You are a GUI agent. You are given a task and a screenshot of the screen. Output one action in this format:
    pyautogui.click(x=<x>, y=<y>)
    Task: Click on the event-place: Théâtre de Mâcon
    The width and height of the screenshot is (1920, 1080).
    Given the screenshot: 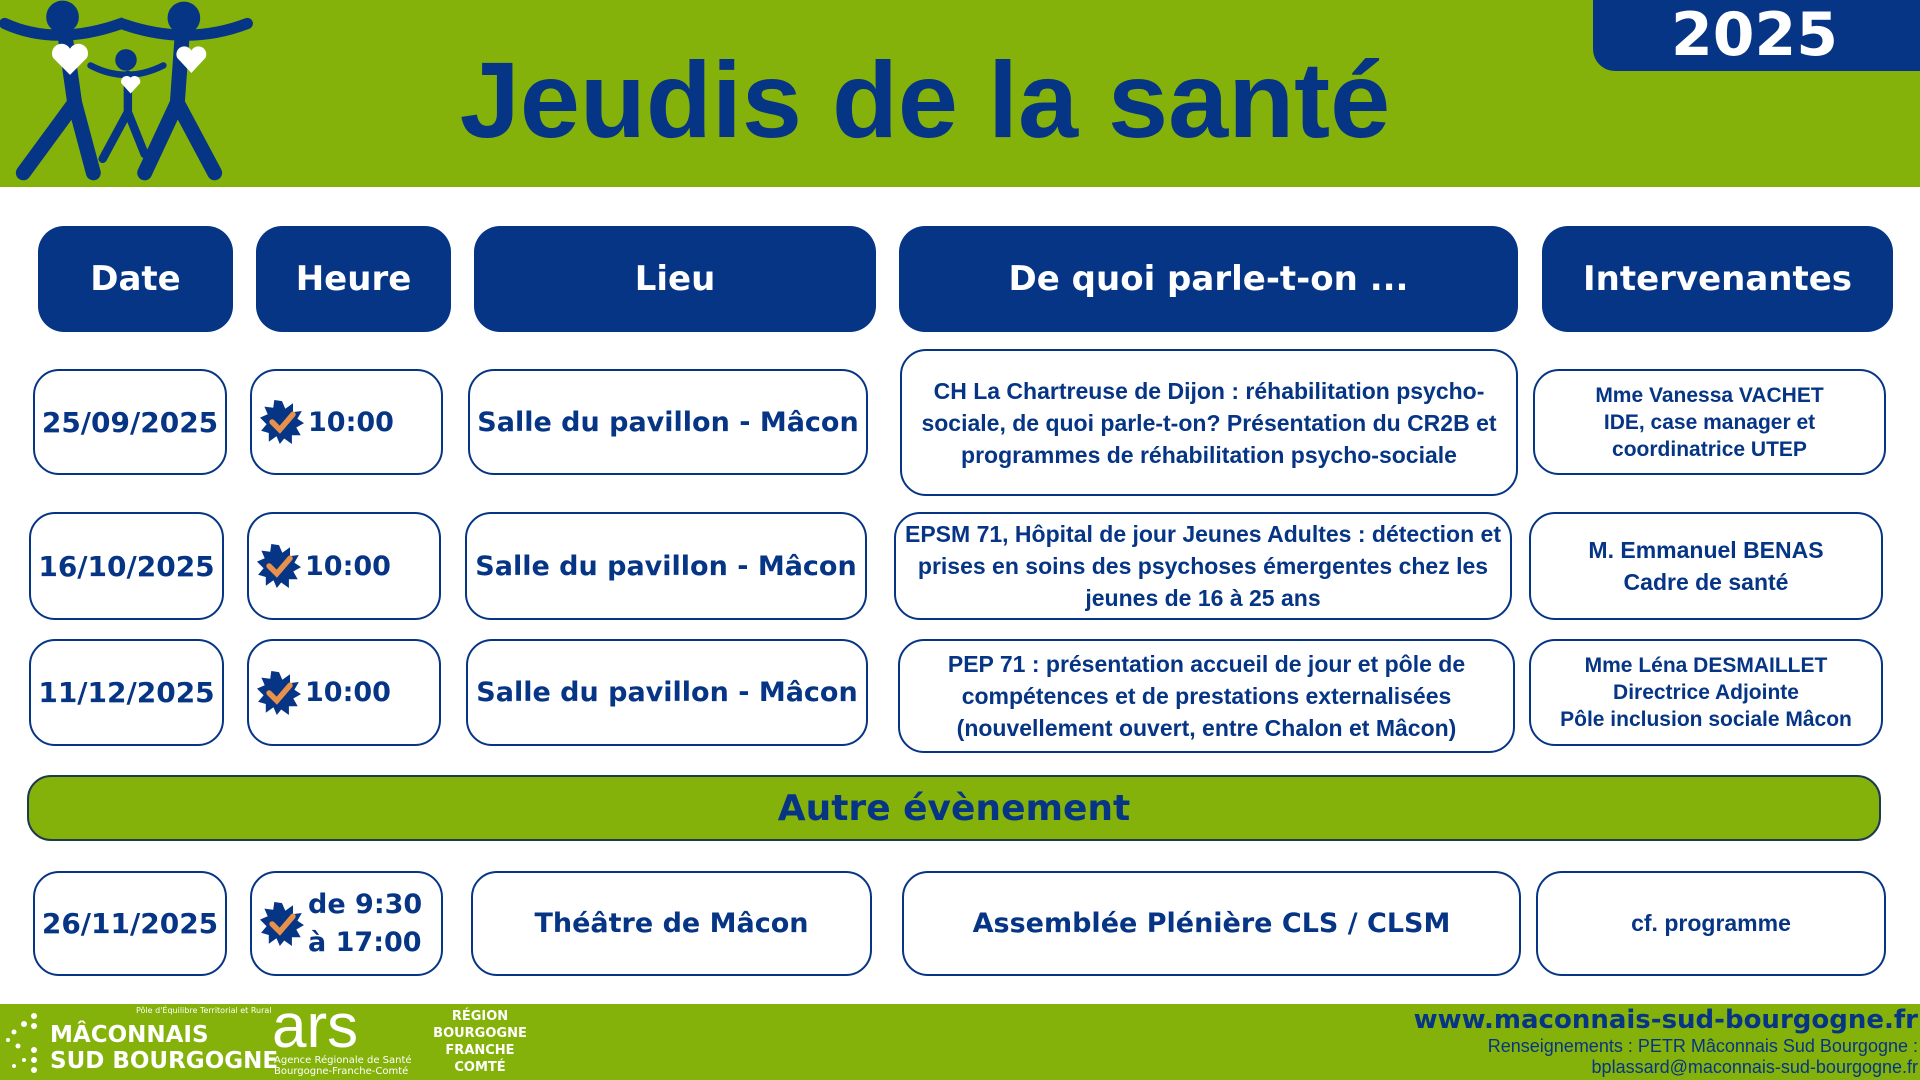 What is the action you would take?
    pyautogui.click(x=671, y=923)
    